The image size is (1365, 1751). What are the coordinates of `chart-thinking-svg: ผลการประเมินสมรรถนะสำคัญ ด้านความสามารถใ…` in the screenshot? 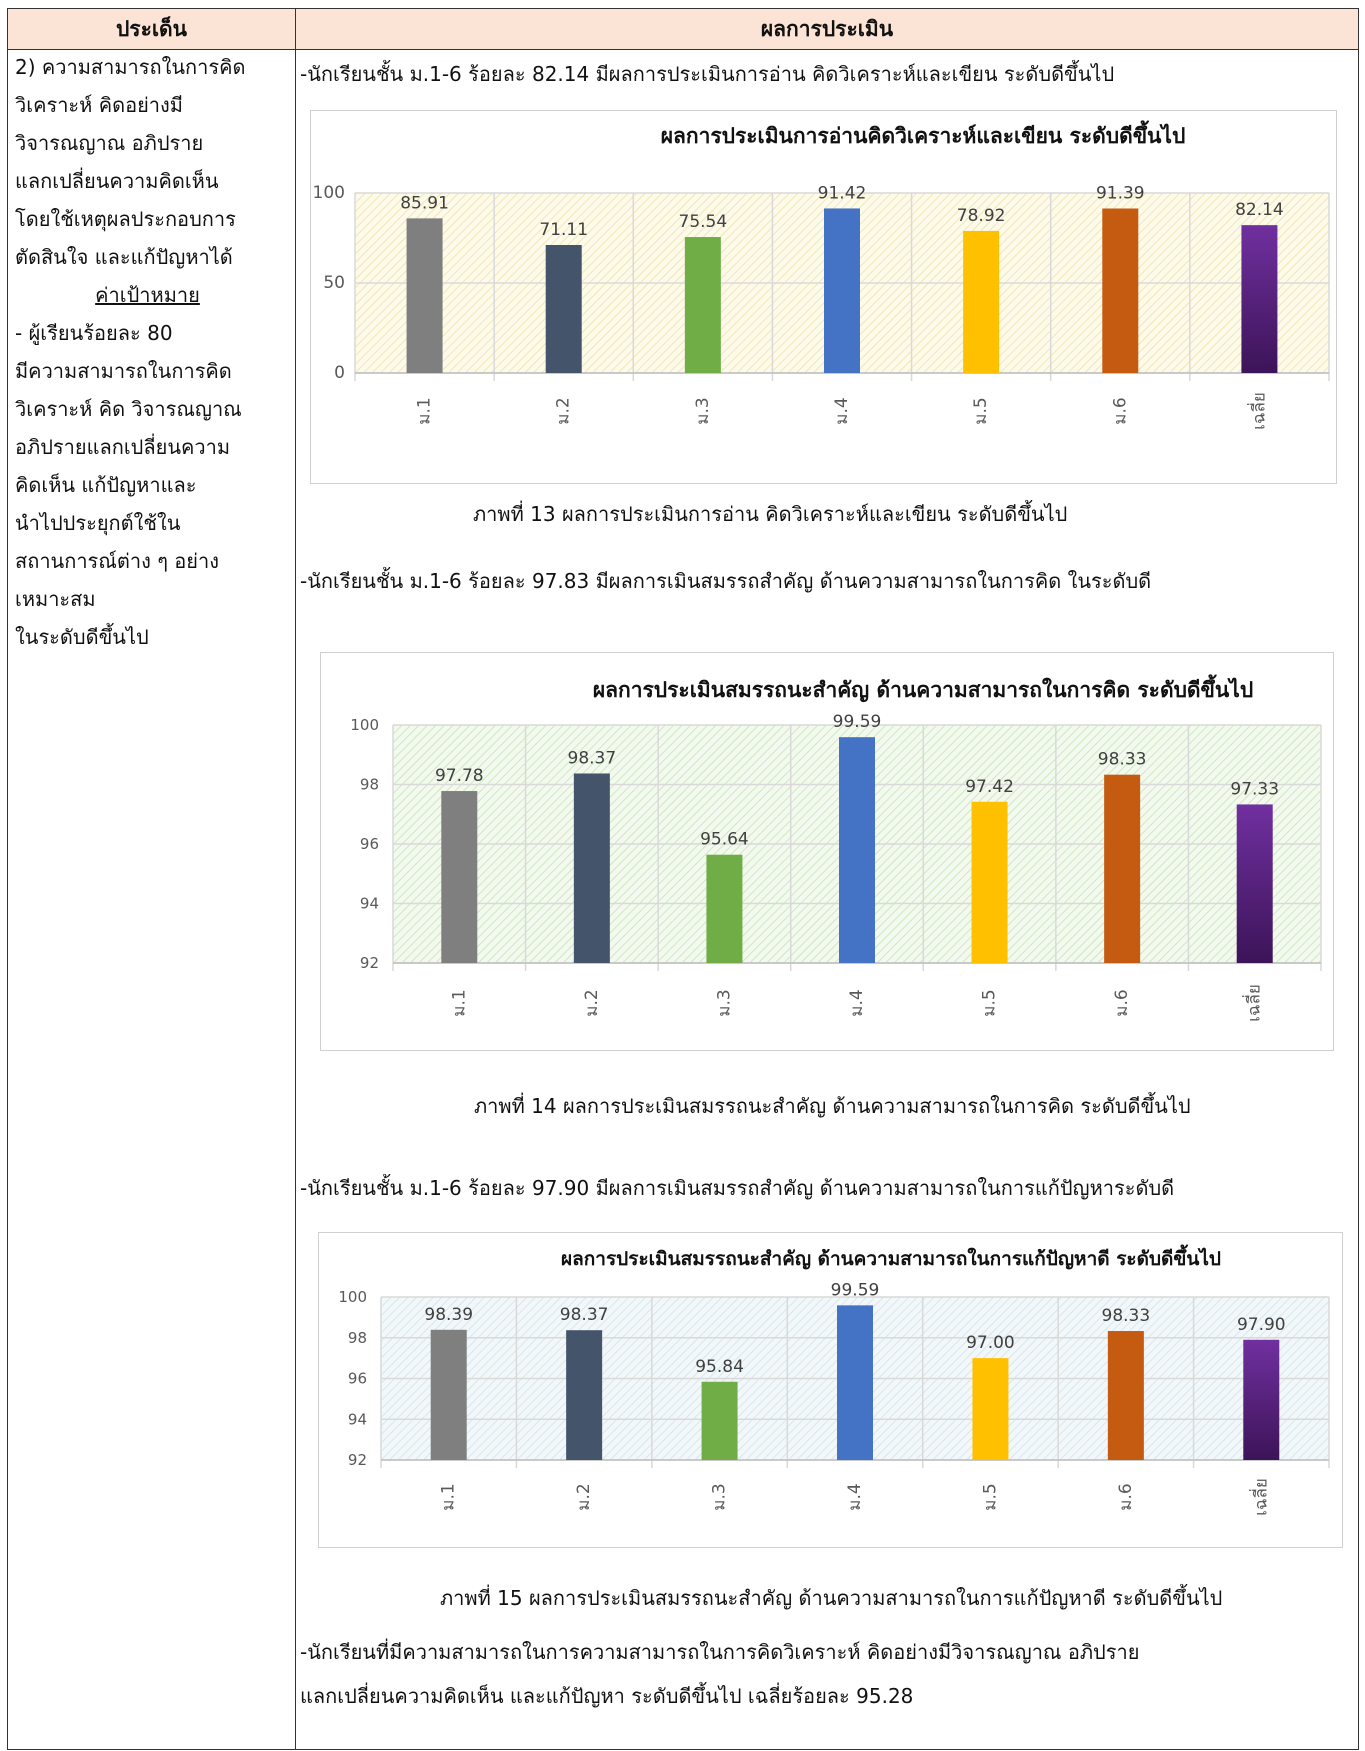 It's located at (836, 848).